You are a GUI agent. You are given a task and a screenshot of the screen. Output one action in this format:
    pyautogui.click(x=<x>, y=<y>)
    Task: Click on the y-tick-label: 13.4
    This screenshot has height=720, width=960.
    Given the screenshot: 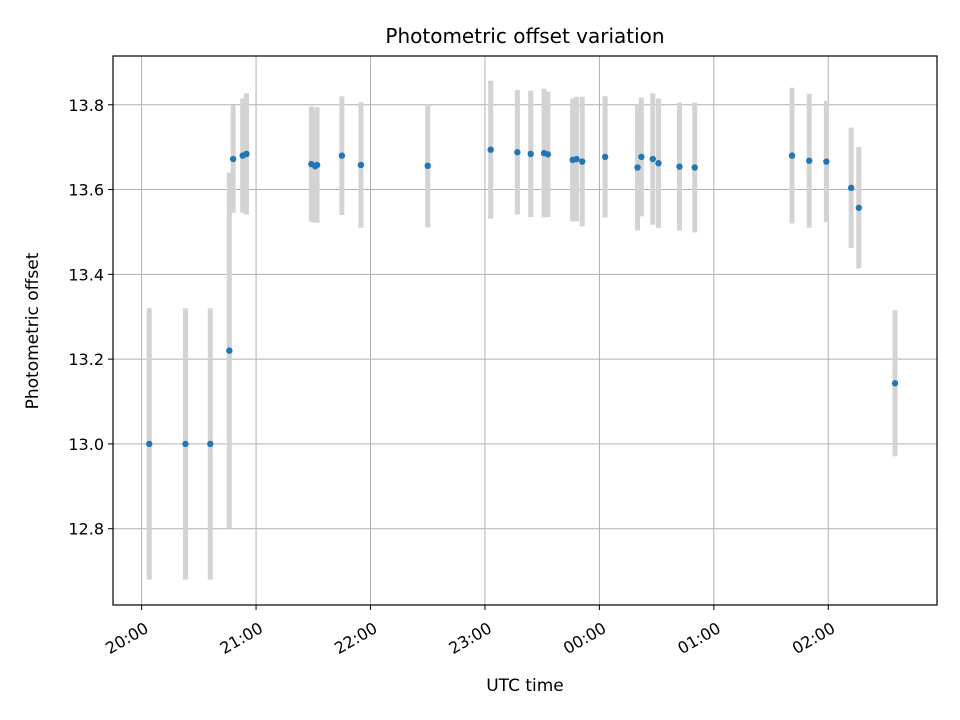 What is the action you would take?
    pyautogui.click(x=86, y=274)
    